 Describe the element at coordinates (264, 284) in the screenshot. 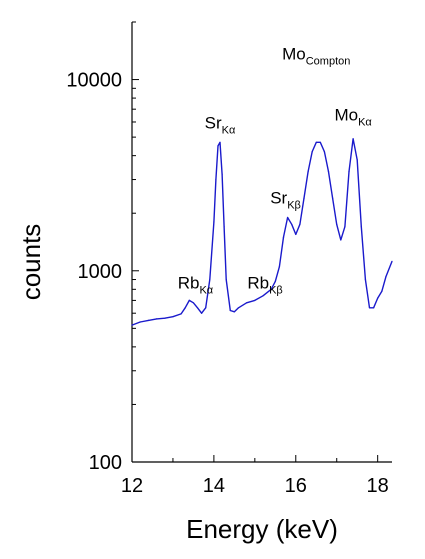

I see `peak-label: RbKβ` at that location.